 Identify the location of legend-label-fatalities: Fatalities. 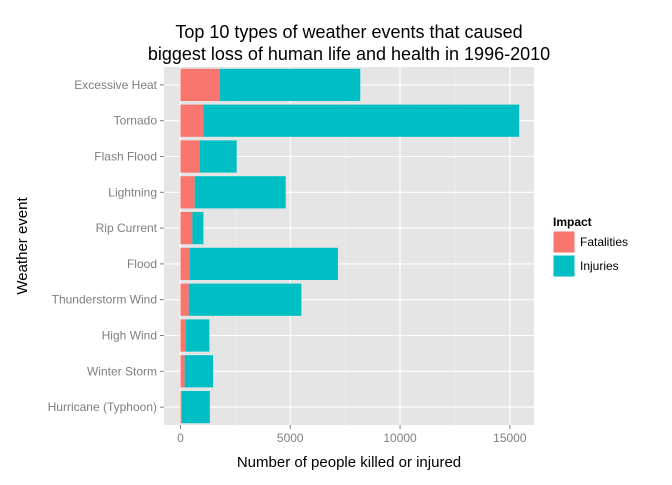
(604, 242).